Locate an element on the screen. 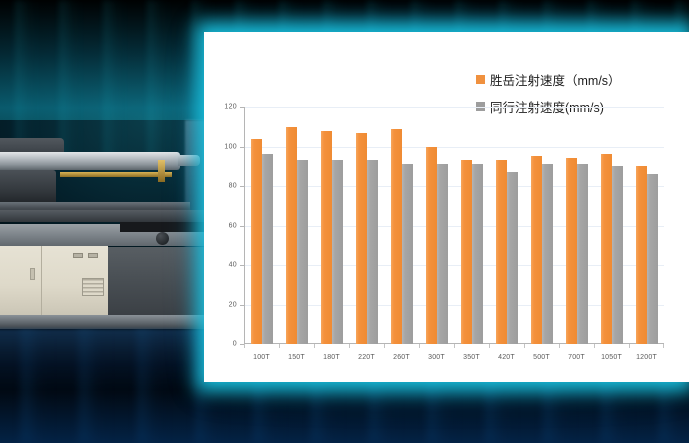 This screenshot has width=689, height=443. y-axis-tick-label: 20 is located at coordinates (232, 304).